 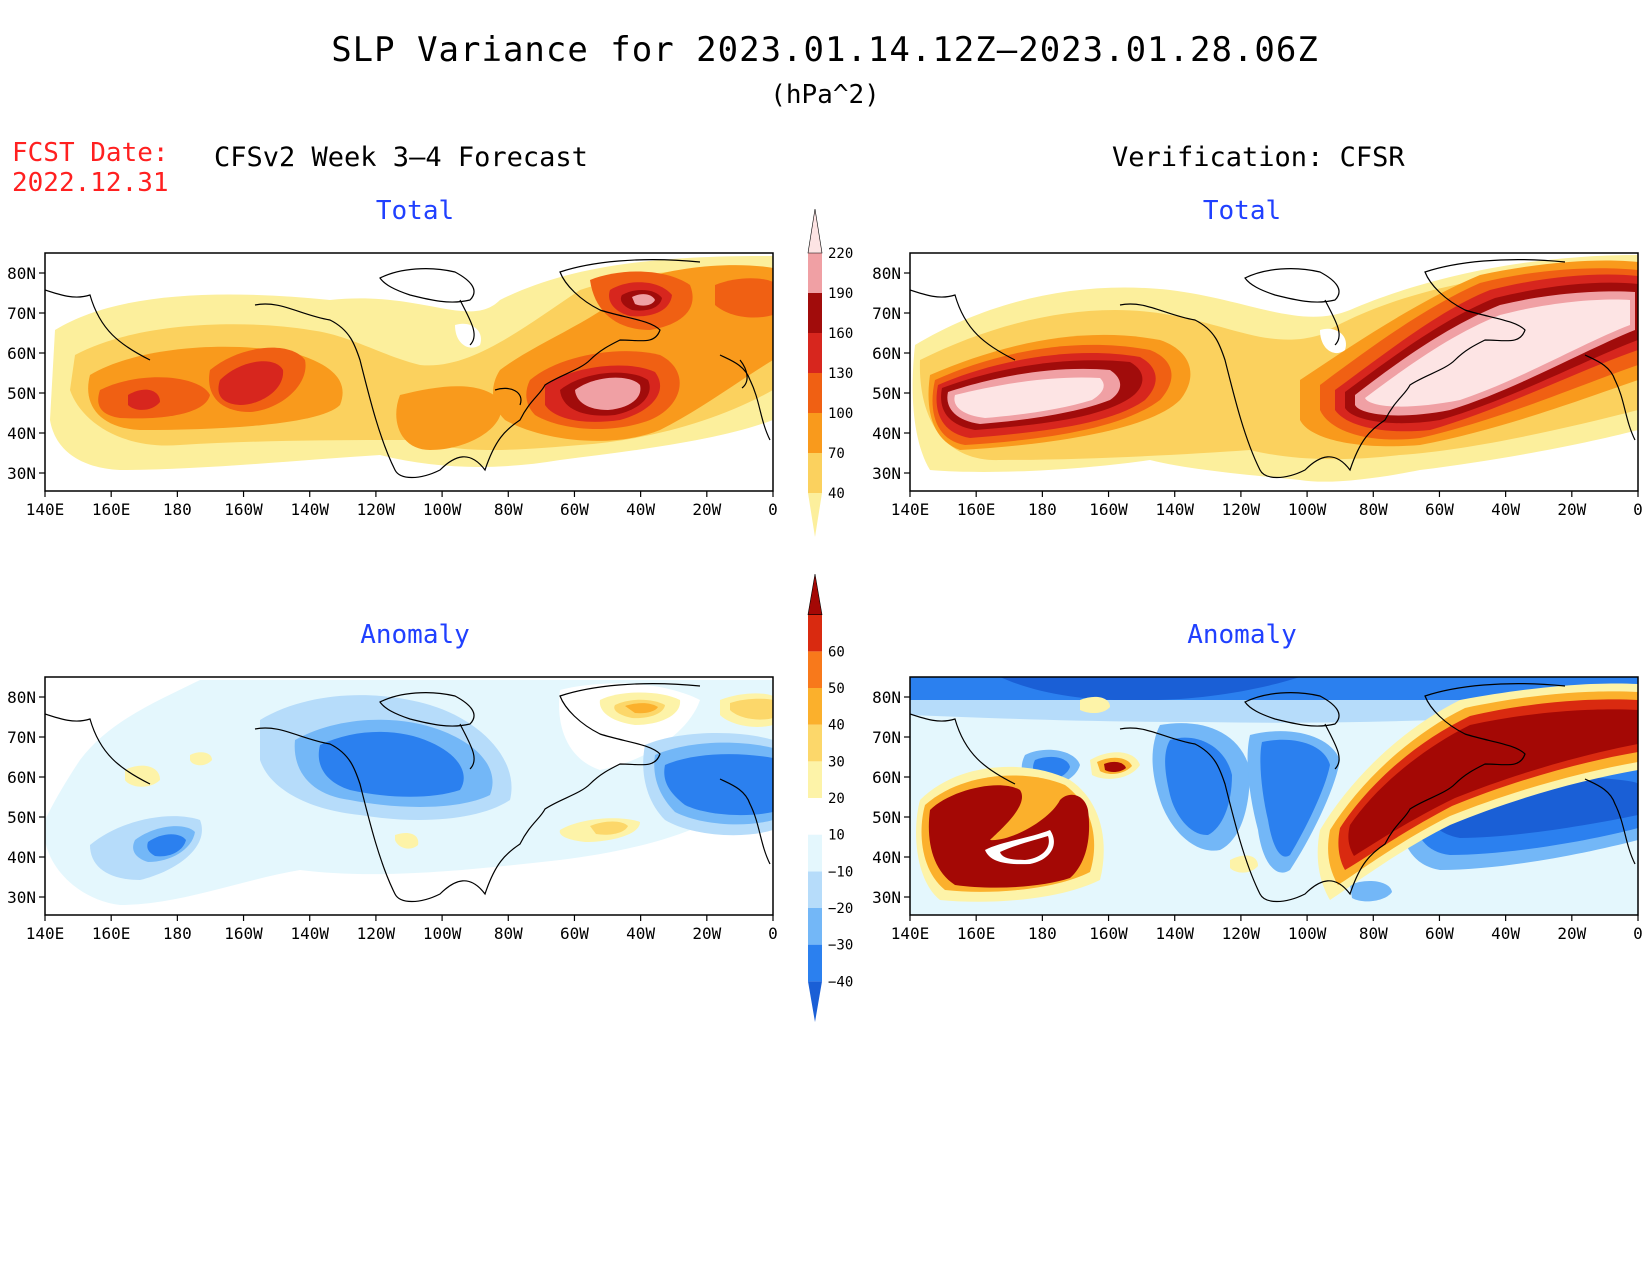 What do you see at coordinates (836, 689) in the screenshot?
I see `colorbar-level-label: 50` at bounding box center [836, 689].